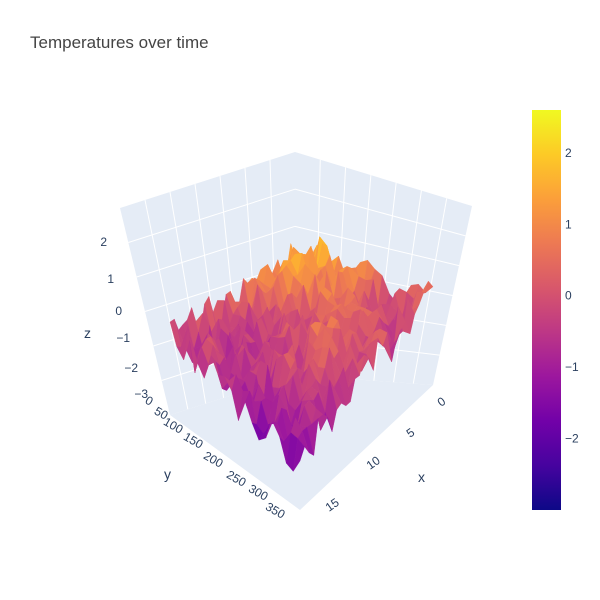  I want to click on z-tick-label: −3, so click(141, 394).